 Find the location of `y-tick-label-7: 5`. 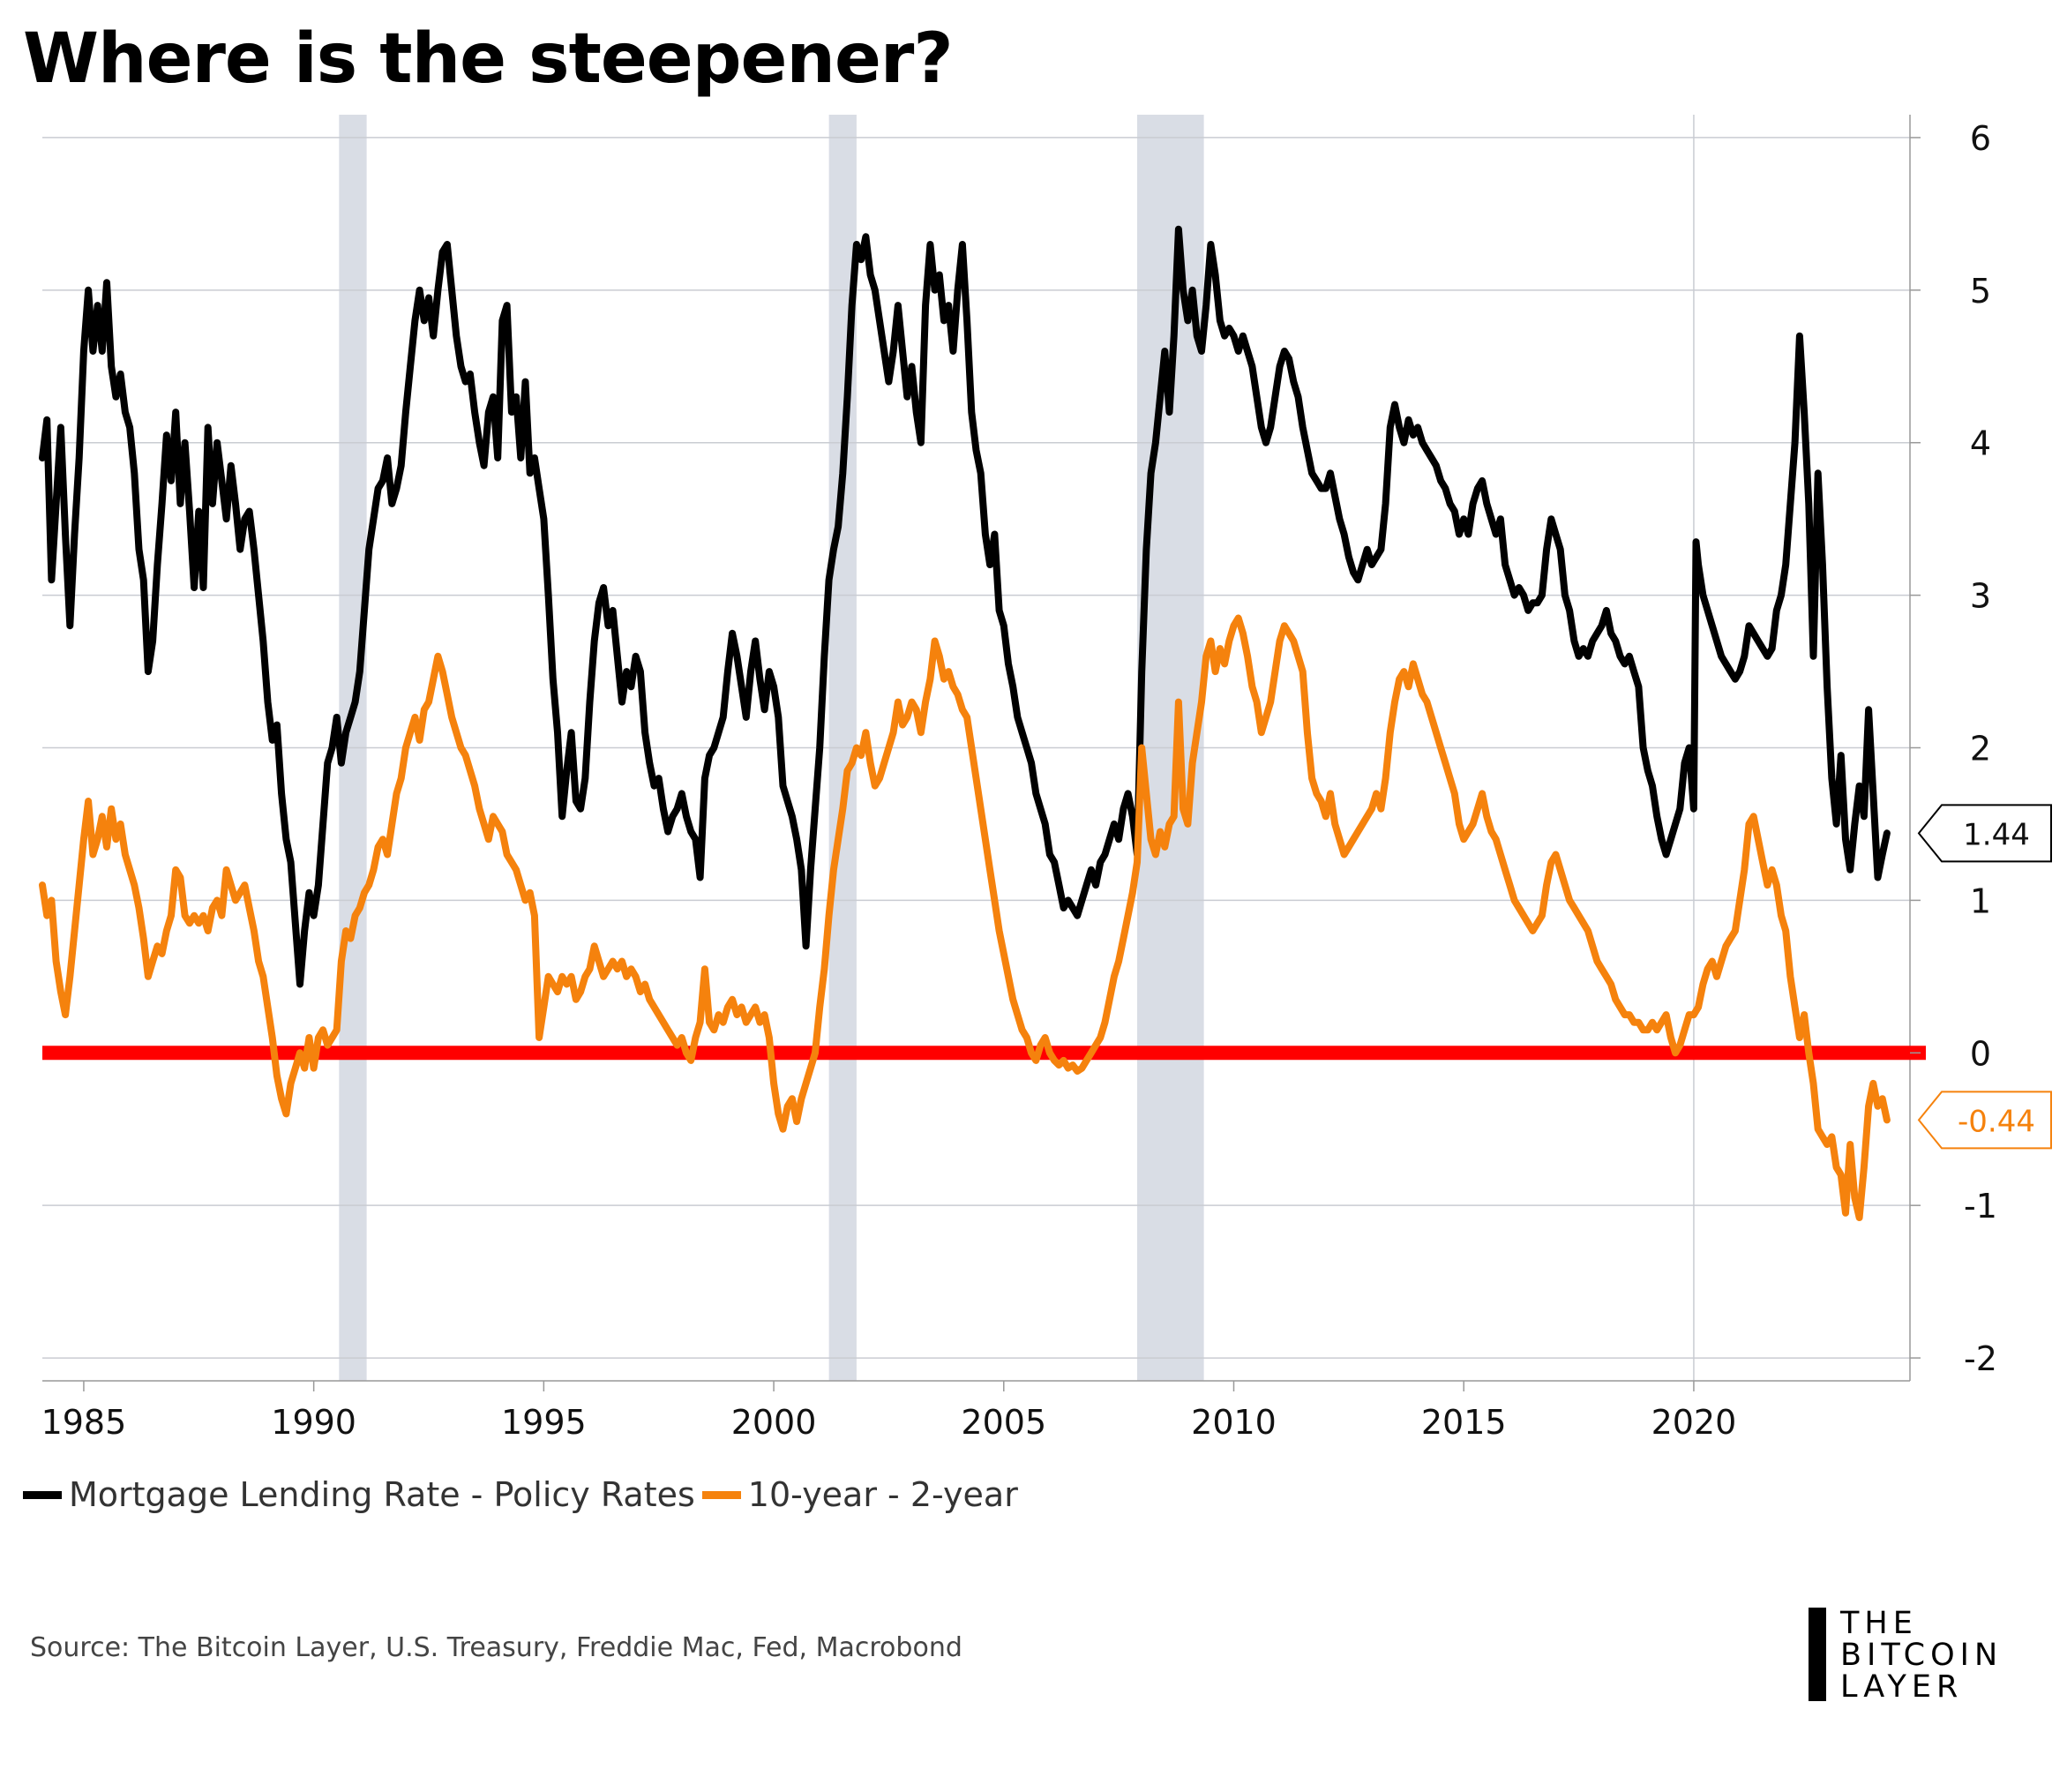

y-tick-label-7: 5 is located at coordinates (1980, 291).